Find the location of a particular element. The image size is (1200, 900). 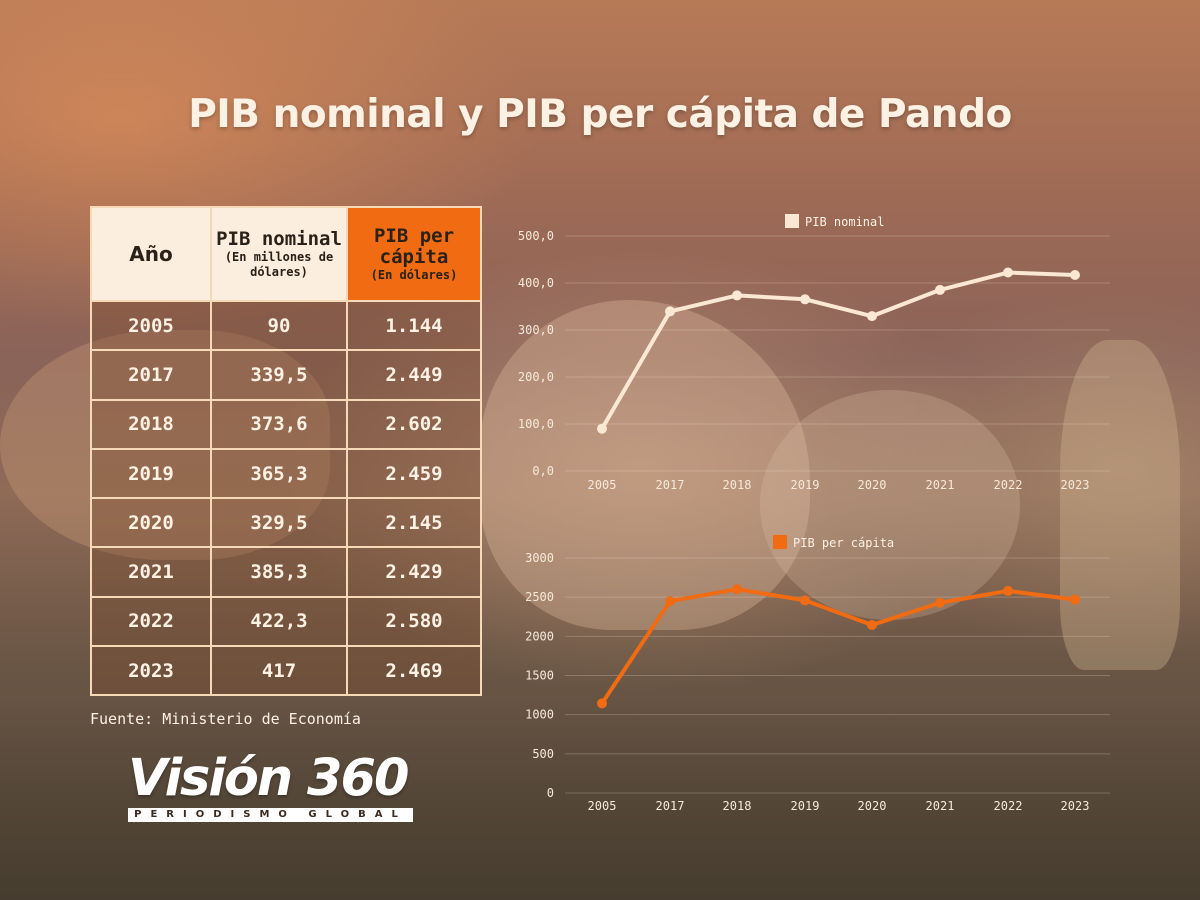

table-row: 2020 329,5 2.145 is located at coordinates (286, 523).